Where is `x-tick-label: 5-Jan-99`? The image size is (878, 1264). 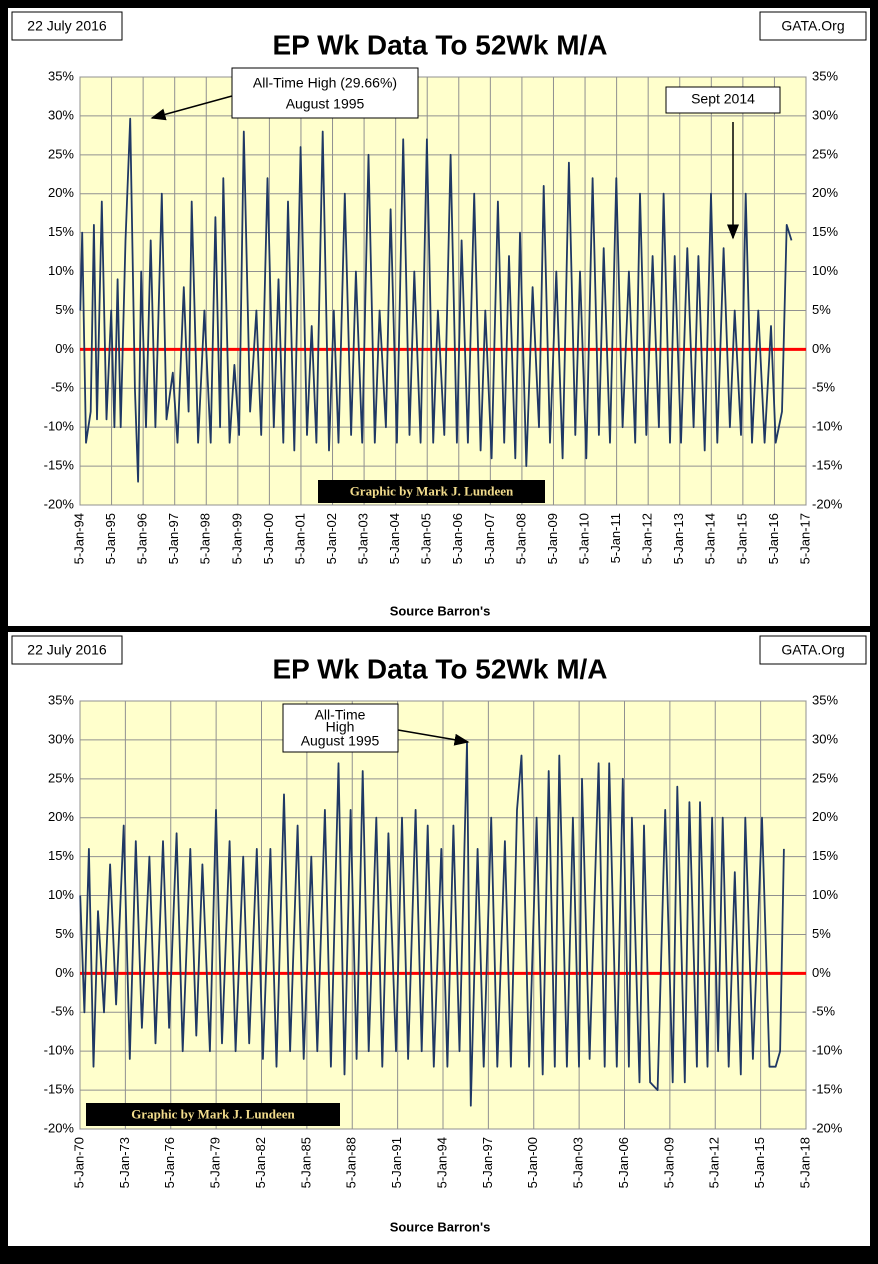
x-tick-label: 5-Jan-99 is located at coordinates (236, 538).